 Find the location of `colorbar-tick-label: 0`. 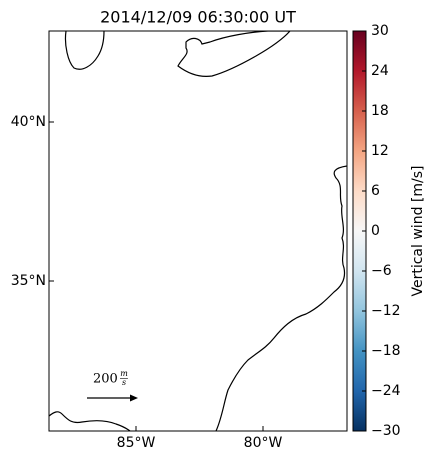

colorbar-tick-label: 0 is located at coordinates (375, 231).